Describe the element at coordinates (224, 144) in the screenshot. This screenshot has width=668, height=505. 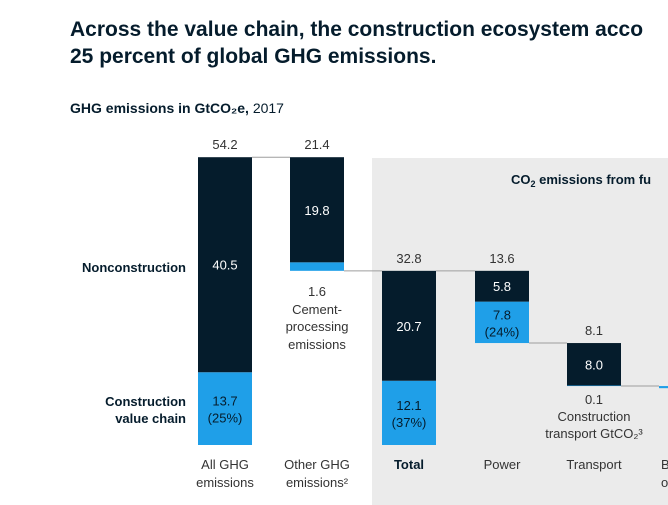
I see `total-label-0: 54.2` at that location.